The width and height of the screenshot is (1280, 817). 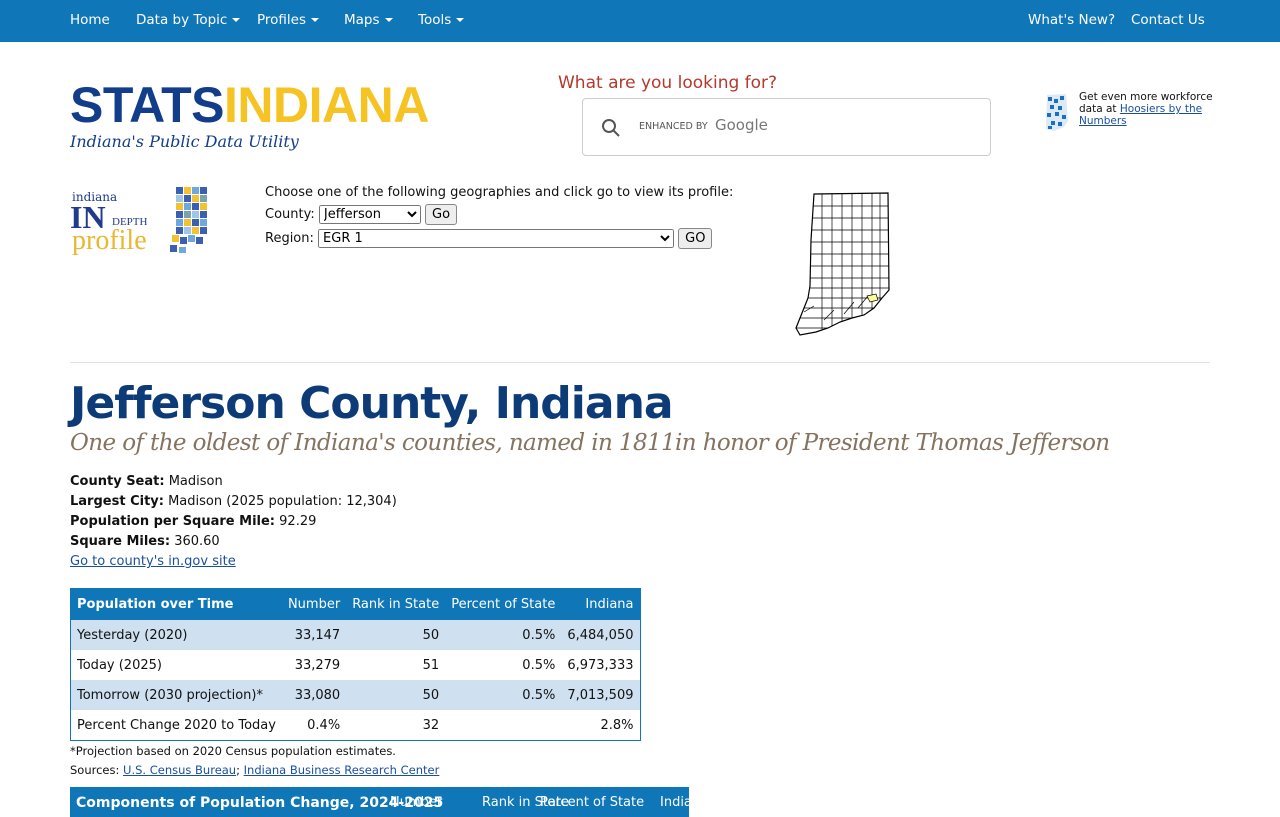 I want to click on table-cell: 0.4%, so click(x=324, y=725).